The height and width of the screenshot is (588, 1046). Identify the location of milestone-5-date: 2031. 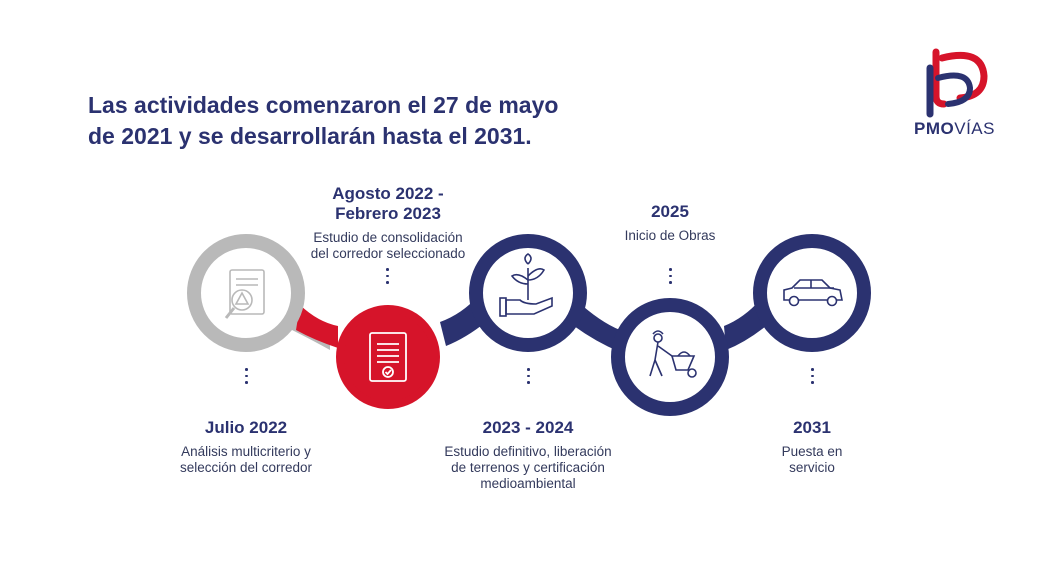
(812, 427).